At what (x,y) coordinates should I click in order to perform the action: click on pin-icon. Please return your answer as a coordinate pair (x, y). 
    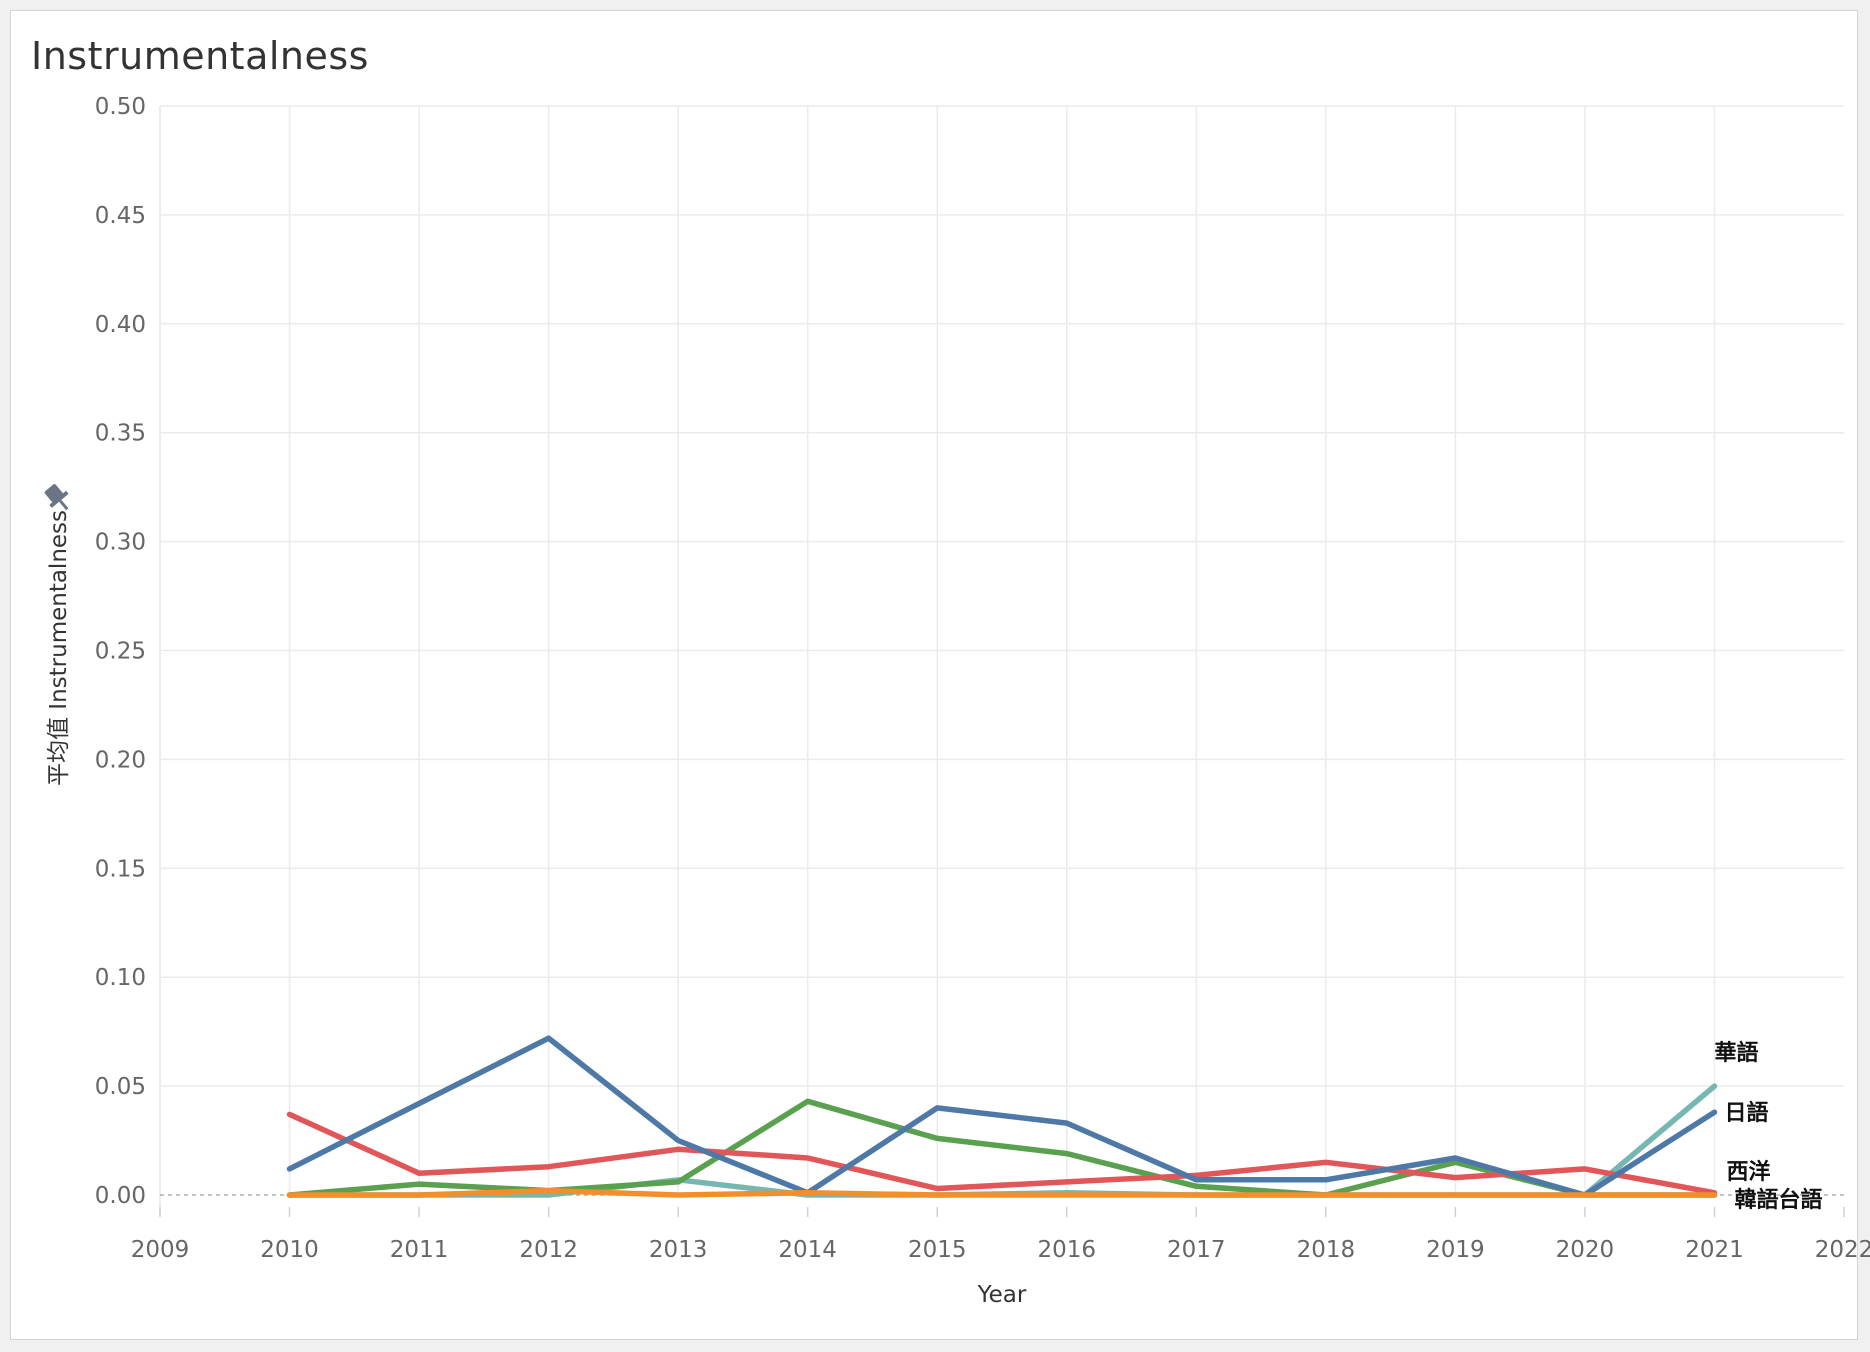
    Looking at the image, I should click on (58, 499).